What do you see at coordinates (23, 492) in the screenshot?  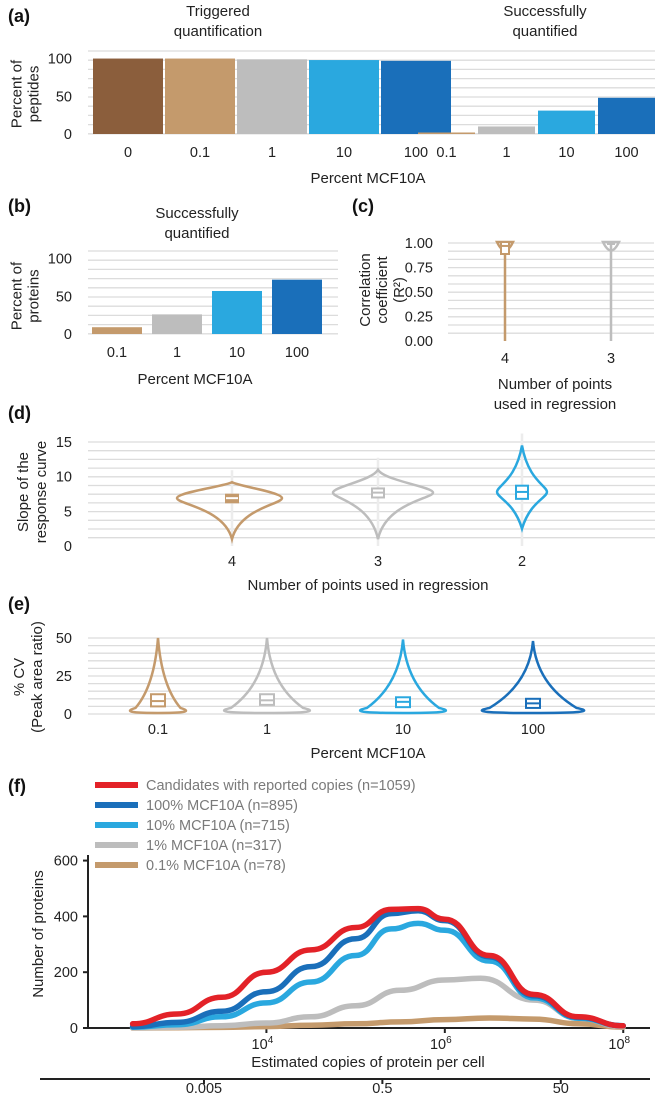 I see `y-axis-label-line-0: Slope of the` at bounding box center [23, 492].